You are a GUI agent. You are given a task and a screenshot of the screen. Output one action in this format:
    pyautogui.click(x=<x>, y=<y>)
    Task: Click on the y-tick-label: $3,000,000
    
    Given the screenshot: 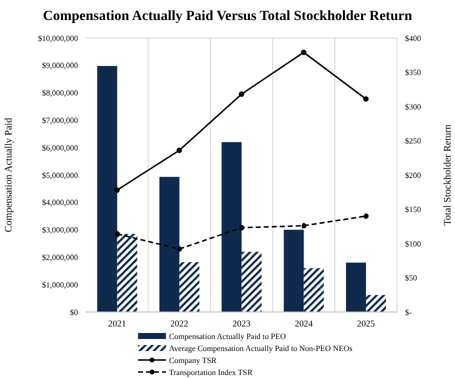 What is the action you would take?
    pyautogui.click(x=60, y=230)
    